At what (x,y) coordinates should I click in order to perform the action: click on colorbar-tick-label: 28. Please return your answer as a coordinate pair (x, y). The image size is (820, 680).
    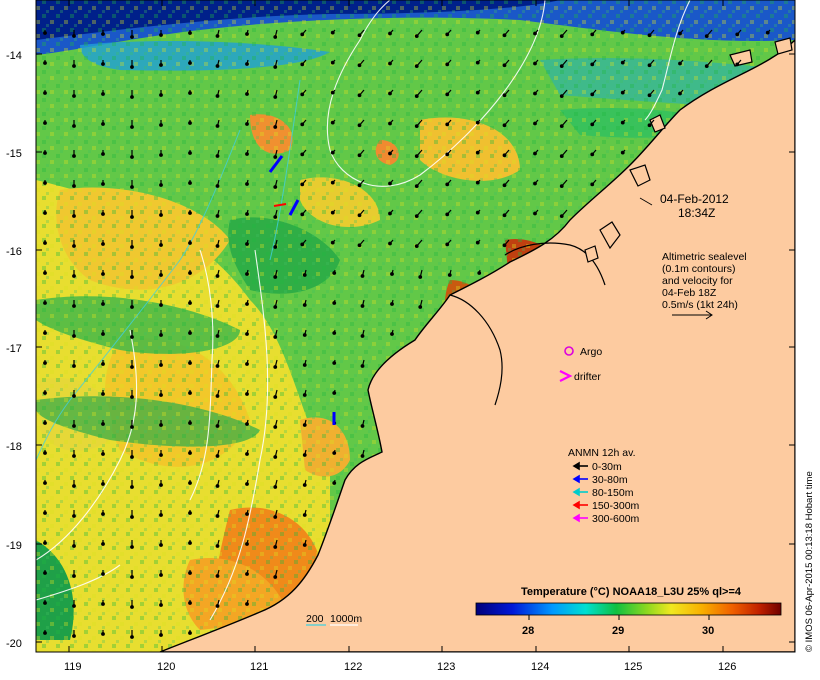
    Looking at the image, I should click on (528, 631).